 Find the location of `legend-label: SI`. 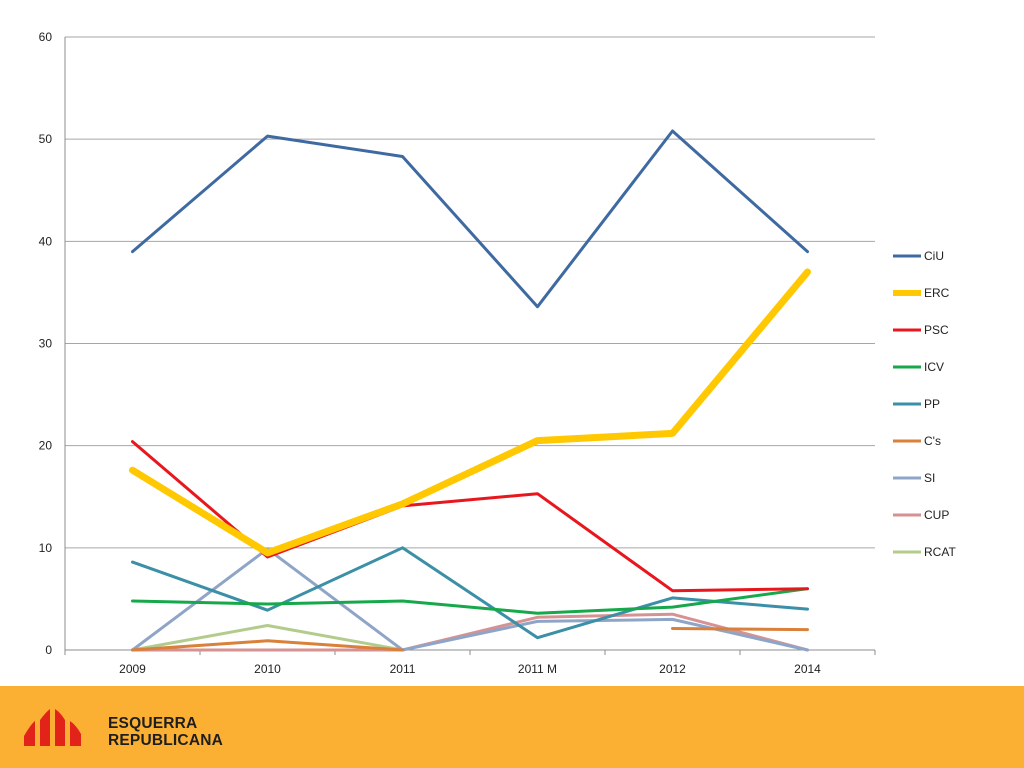

legend-label: SI is located at coordinates (929, 478).